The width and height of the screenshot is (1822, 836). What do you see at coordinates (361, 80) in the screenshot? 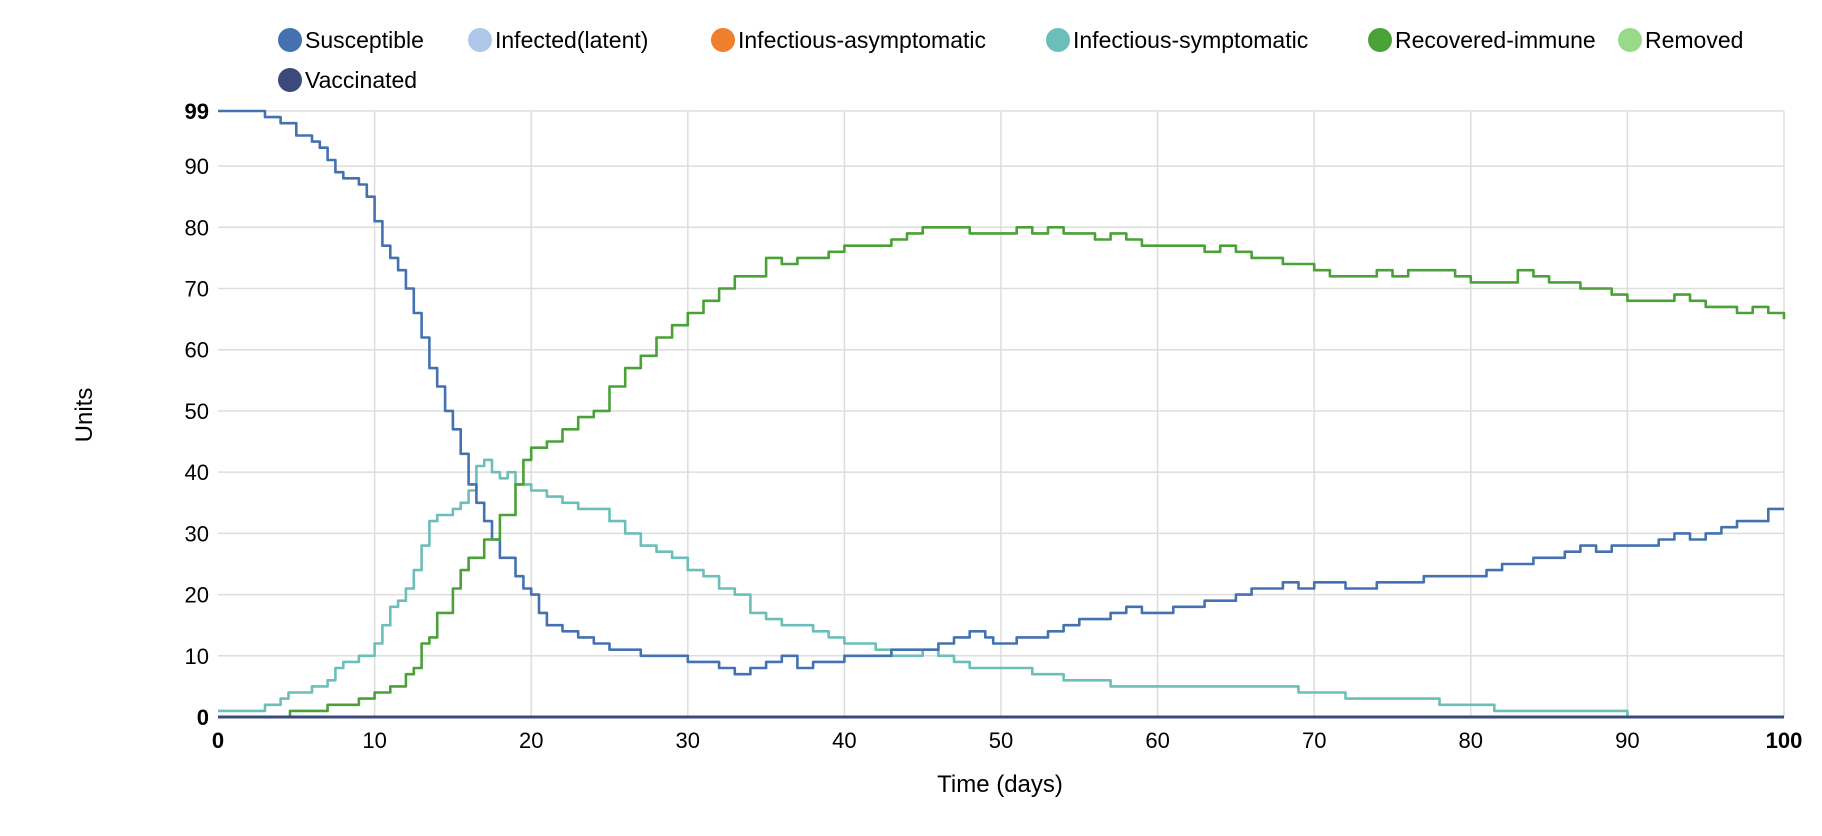
I see `legend-label: Vaccinated` at bounding box center [361, 80].